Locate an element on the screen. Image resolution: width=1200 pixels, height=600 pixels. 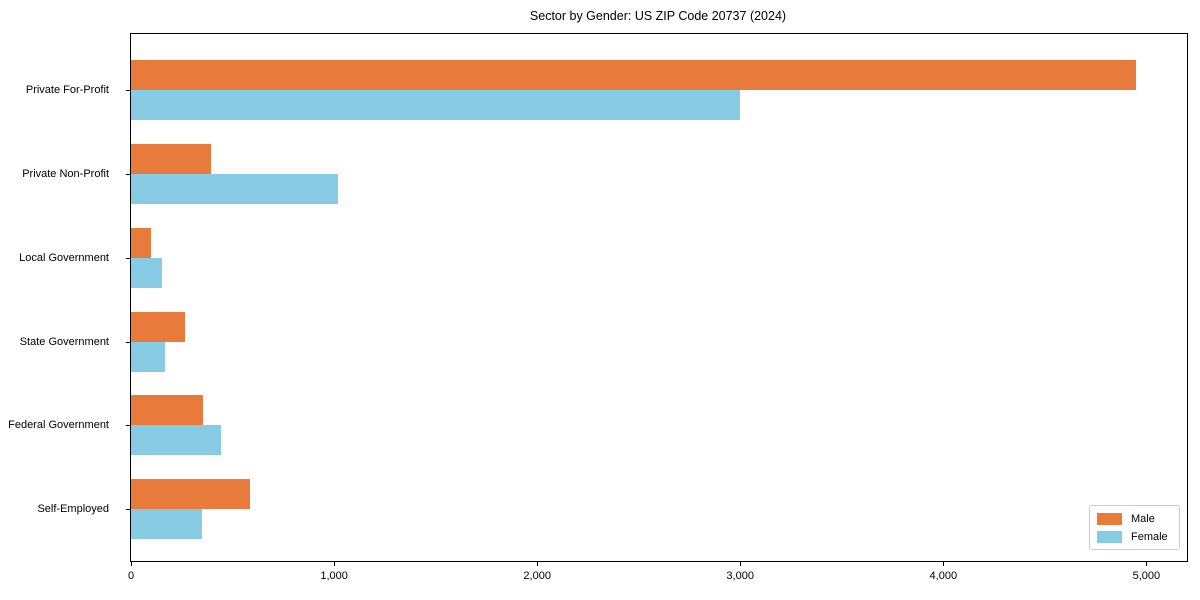
bar-female-local-government is located at coordinates (146, 272).